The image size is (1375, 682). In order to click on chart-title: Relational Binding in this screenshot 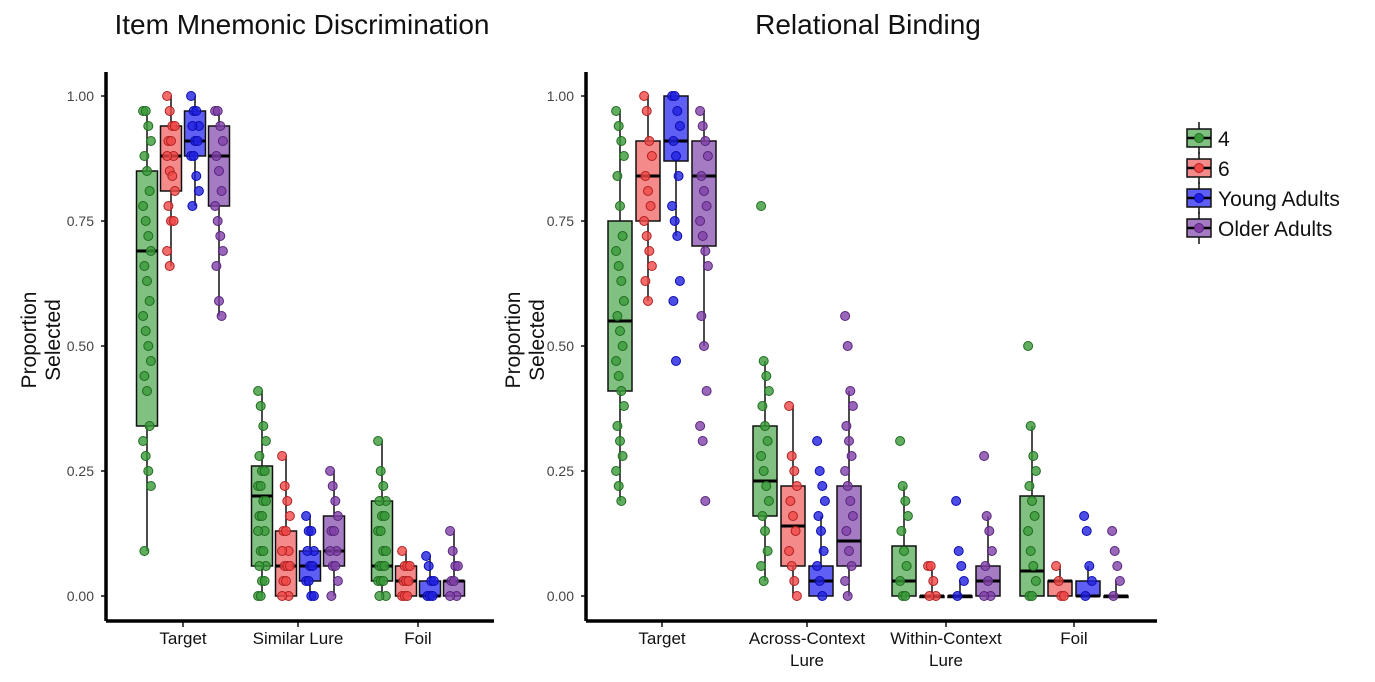, I will do `click(868, 24)`.